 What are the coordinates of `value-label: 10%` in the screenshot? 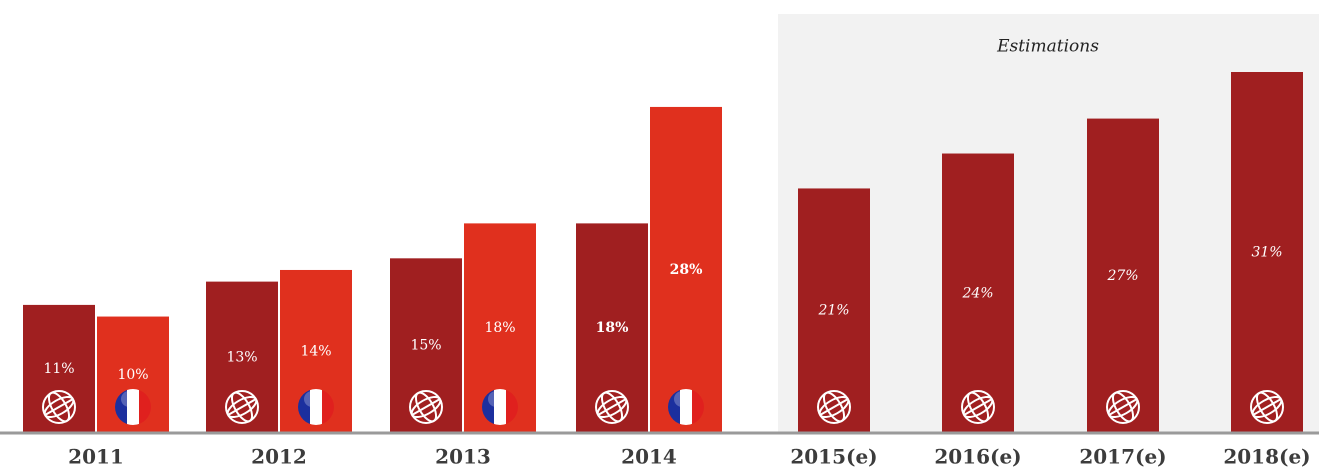 It's located at (132, 375).